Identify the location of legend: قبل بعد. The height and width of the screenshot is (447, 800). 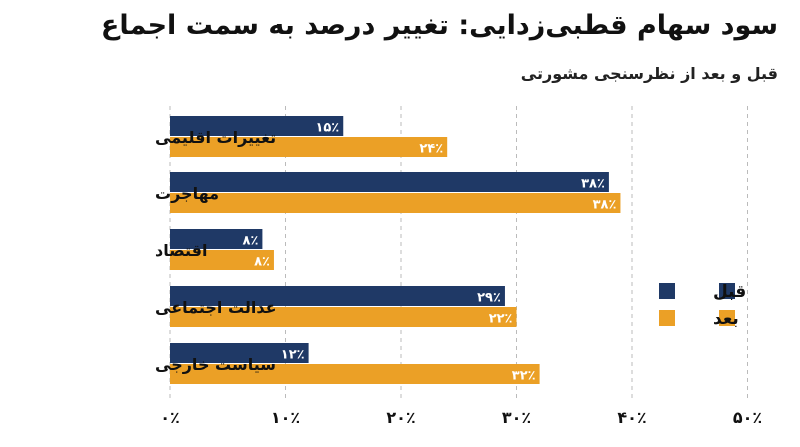
(702, 305).